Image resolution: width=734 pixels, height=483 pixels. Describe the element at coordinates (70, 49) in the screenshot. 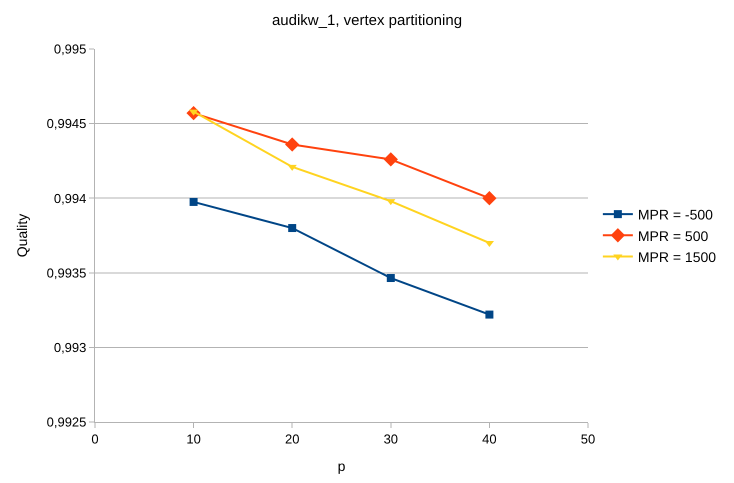

I see `y-tick-label: 0,995` at that location.